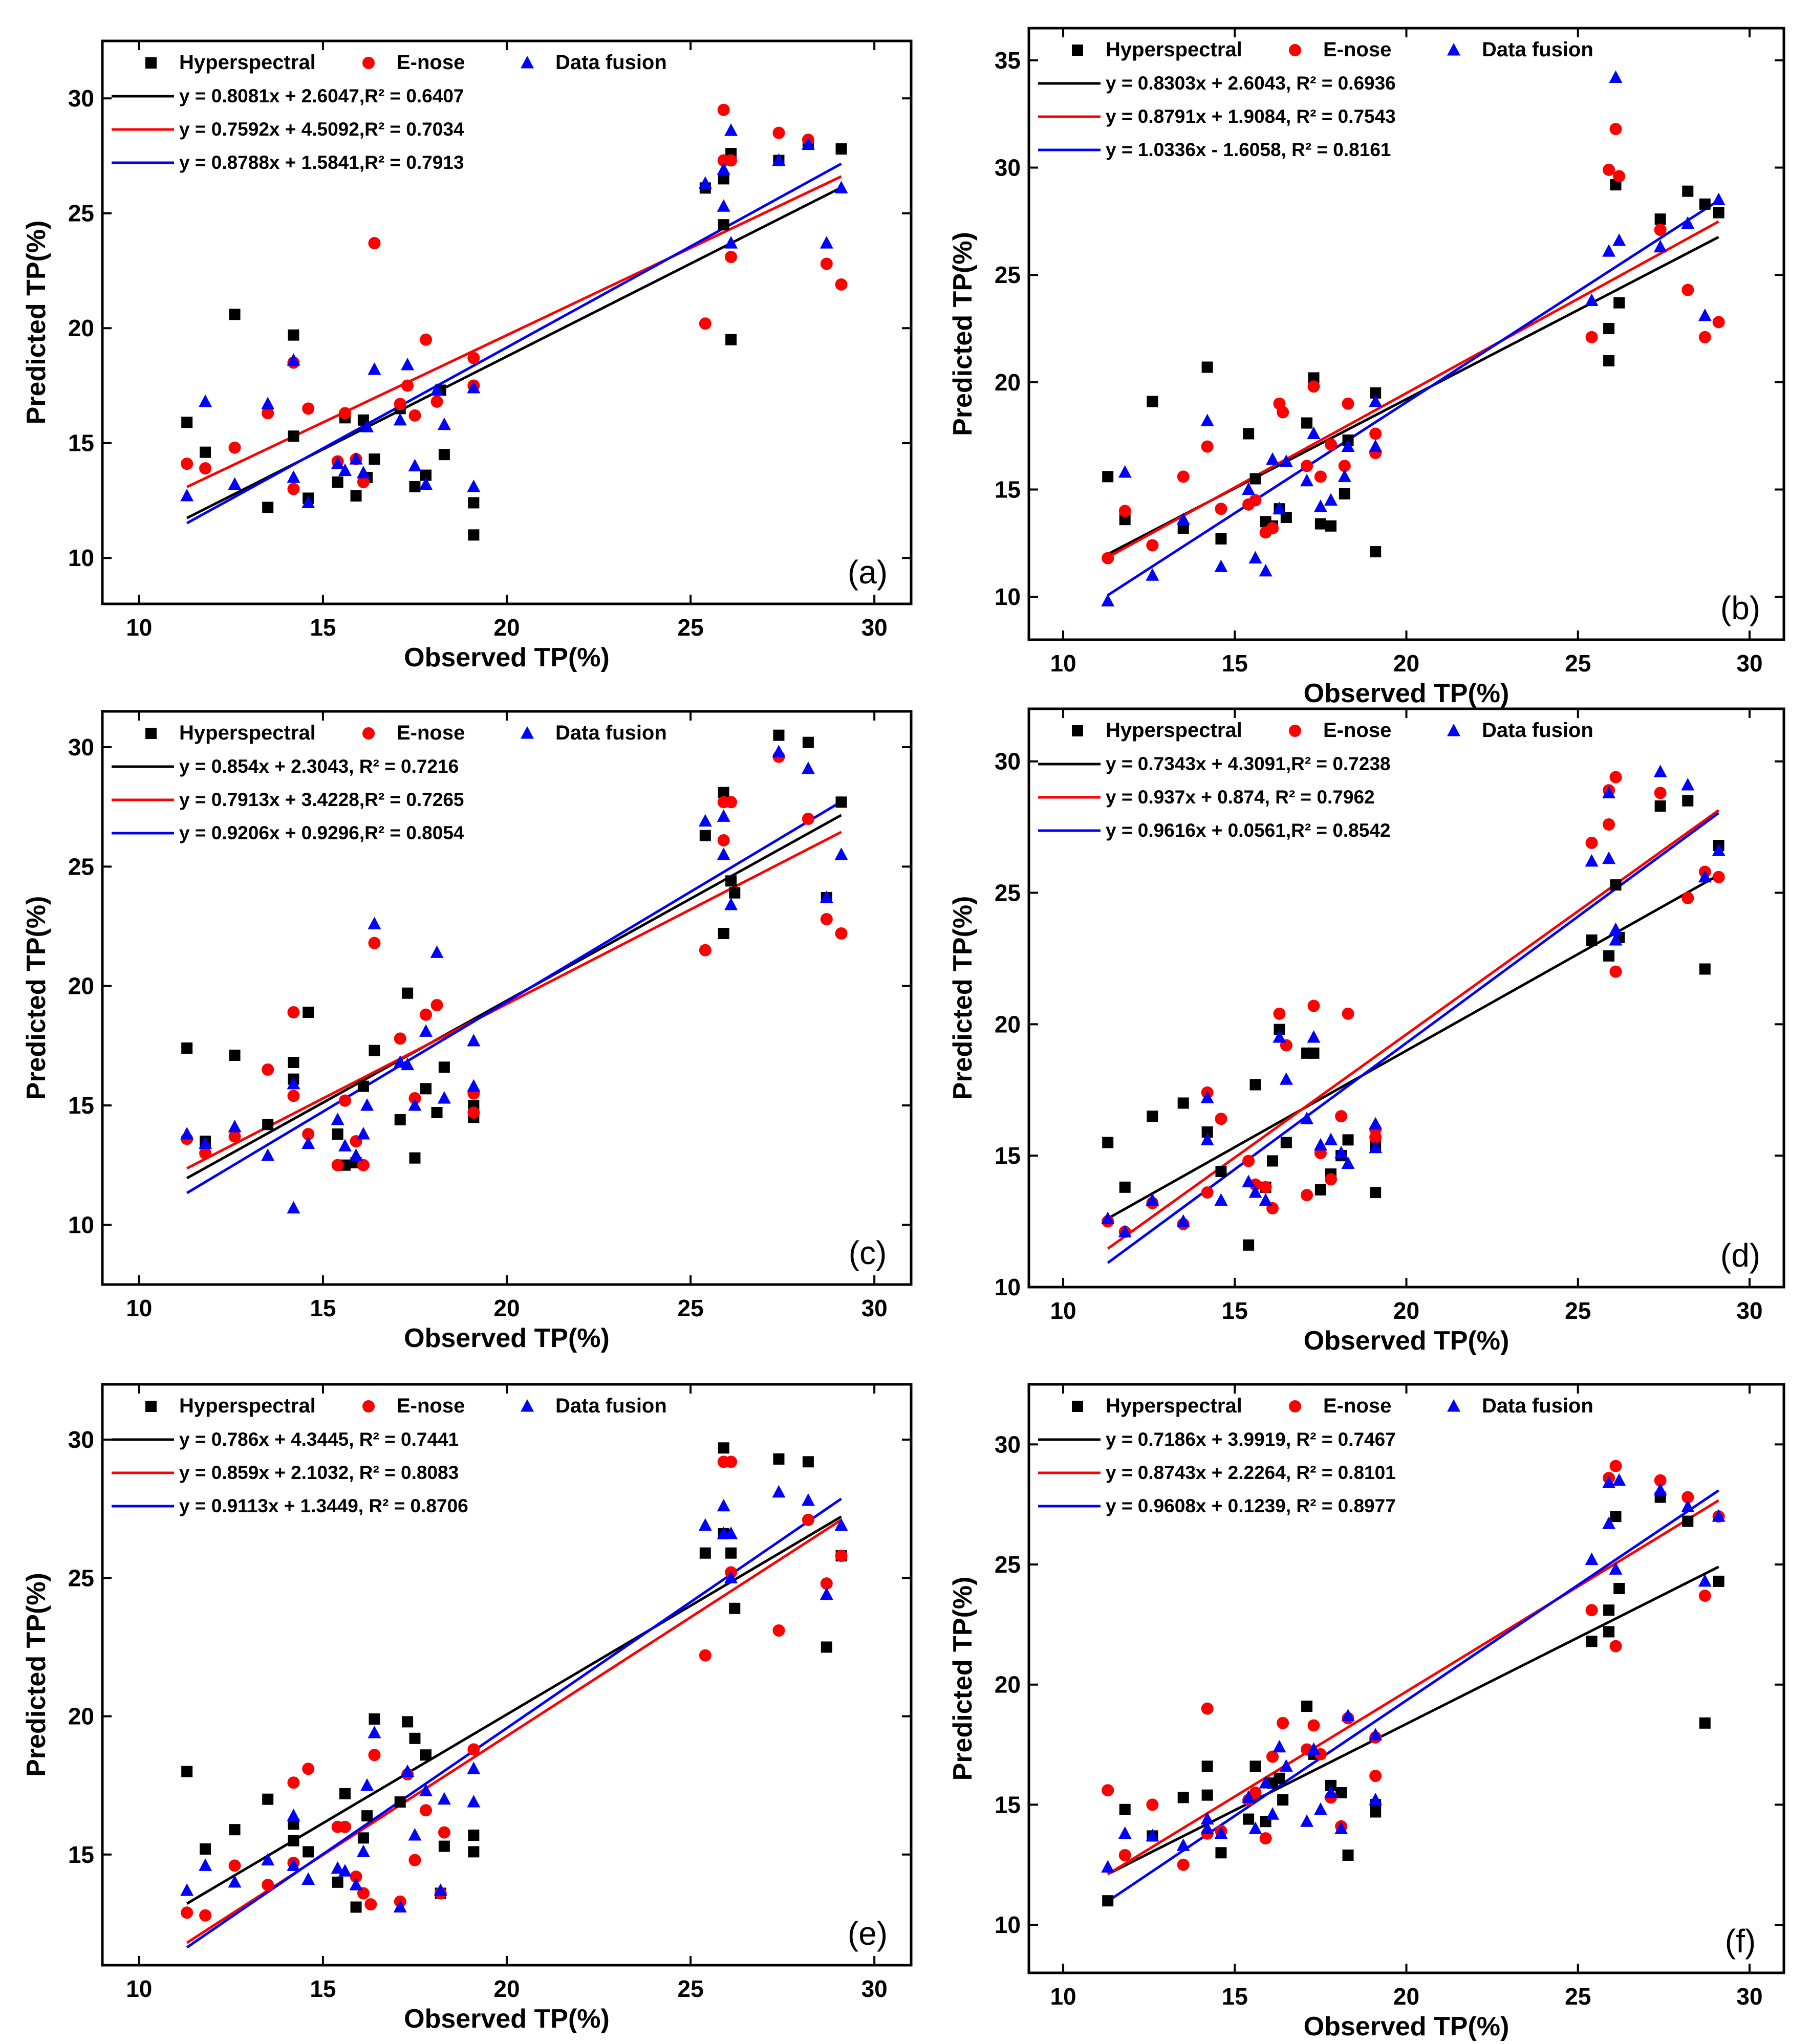  I want to click on x-tick-label: 15, so click(1235, 1996).